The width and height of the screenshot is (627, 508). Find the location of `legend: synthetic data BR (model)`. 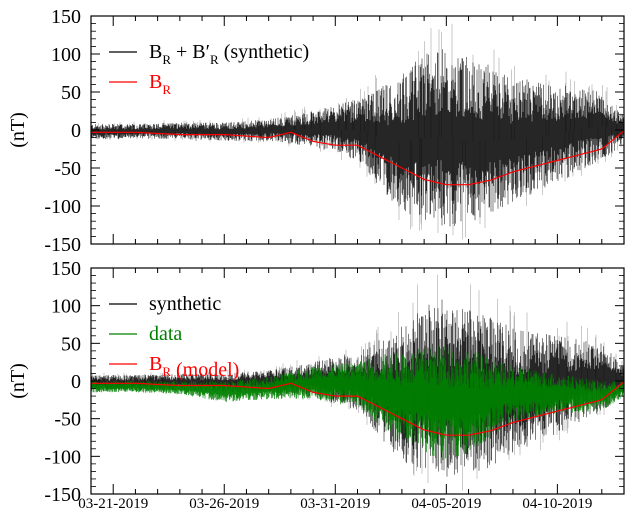

legend: synthetic data BR (model) is located at coordinates (174, 337).